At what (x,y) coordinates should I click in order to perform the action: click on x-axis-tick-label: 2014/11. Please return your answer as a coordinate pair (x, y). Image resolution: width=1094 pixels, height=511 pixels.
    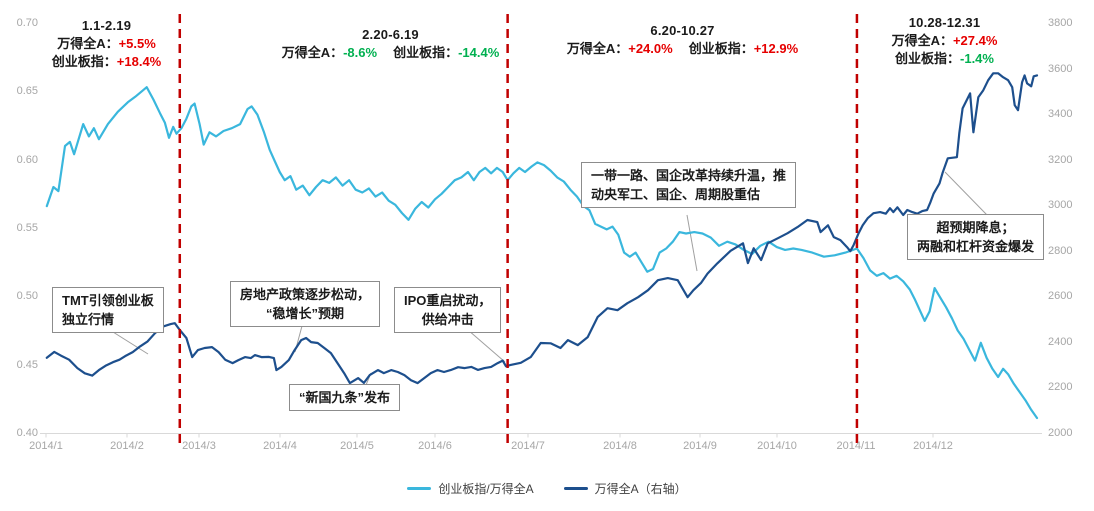
    Looking at the image, I should click on (856, 446).